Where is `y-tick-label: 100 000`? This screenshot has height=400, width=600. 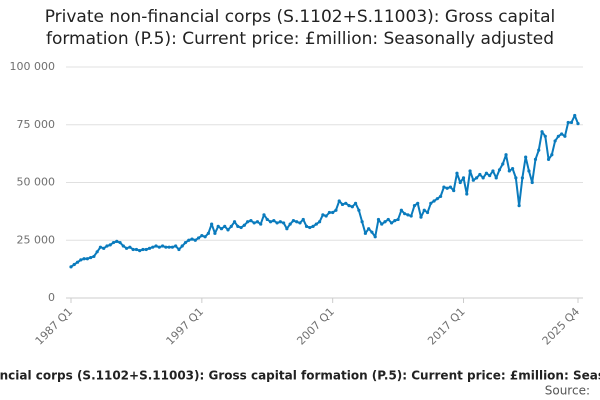
y-tick-label: 100 000 is located at coordinates (33, 66).